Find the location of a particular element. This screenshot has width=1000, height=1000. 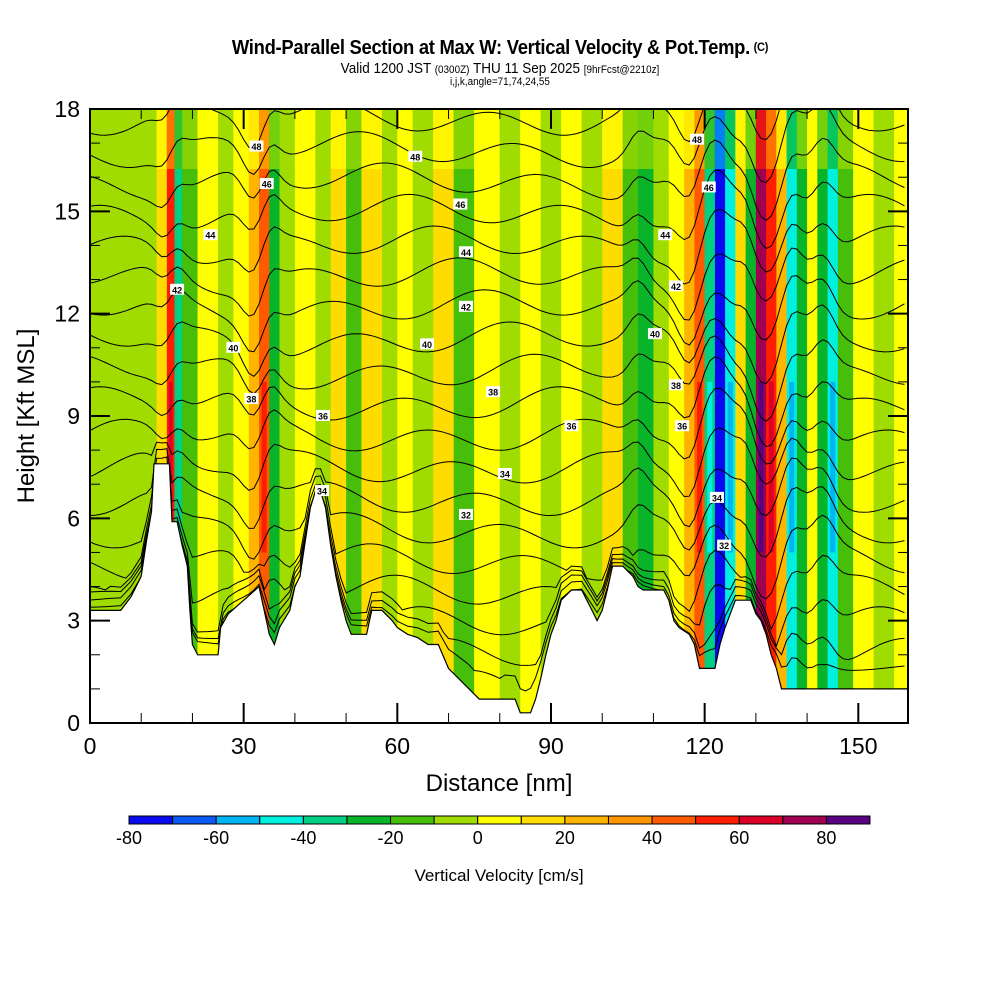

colorbar-title: Vertical Velocity [cm/s] is located at coordinates (498, 875).